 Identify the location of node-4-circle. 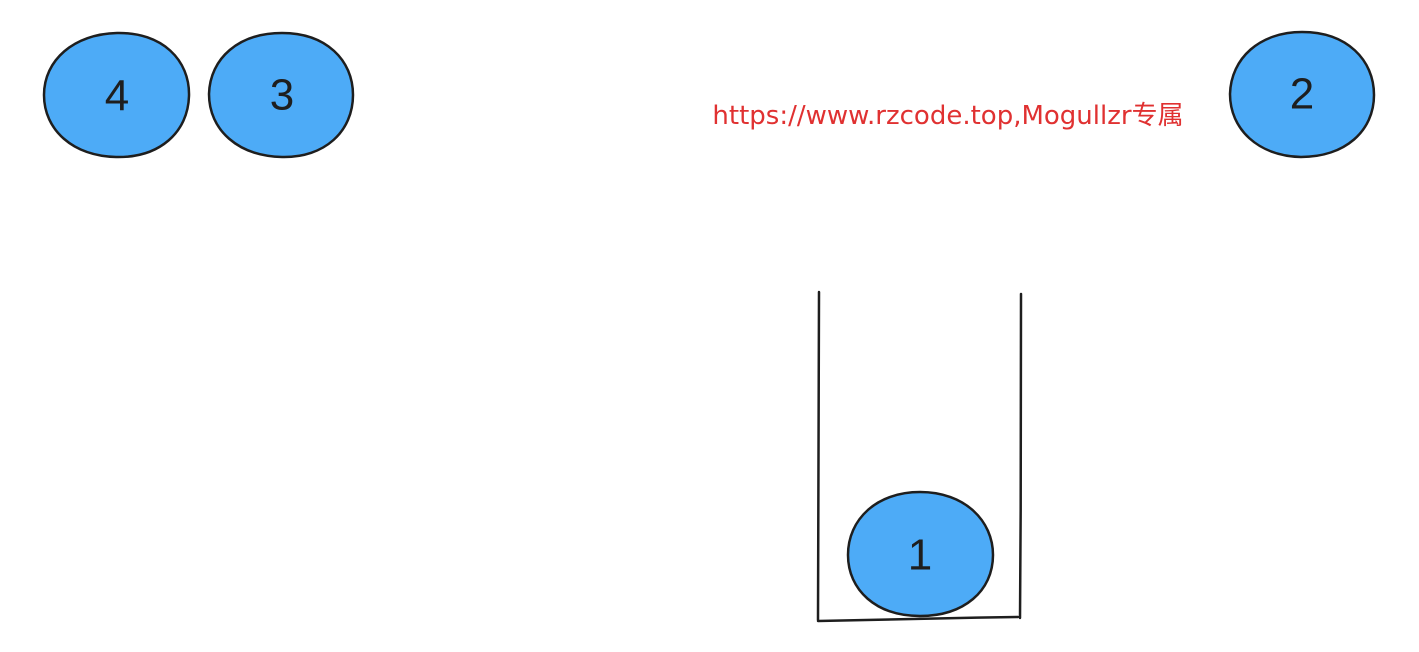
(116, 95).